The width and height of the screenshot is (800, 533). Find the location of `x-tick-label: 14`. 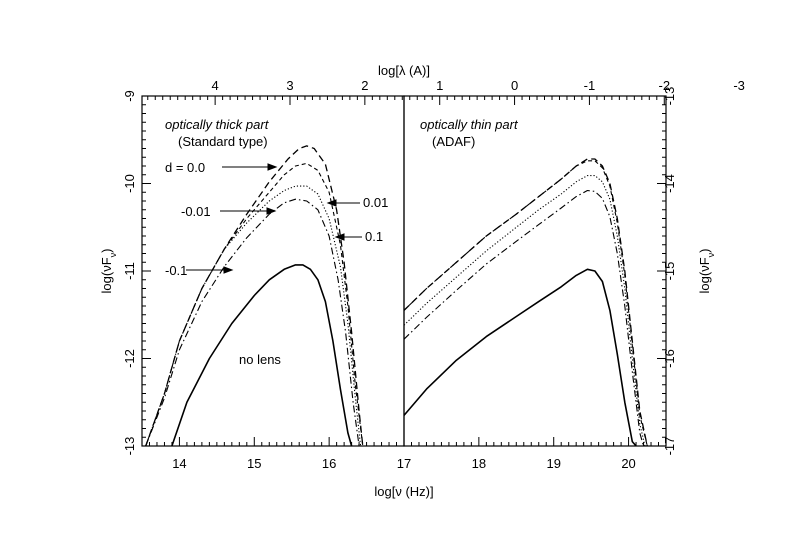

x-tick-label: 14 is located at coordinates (179, 463).